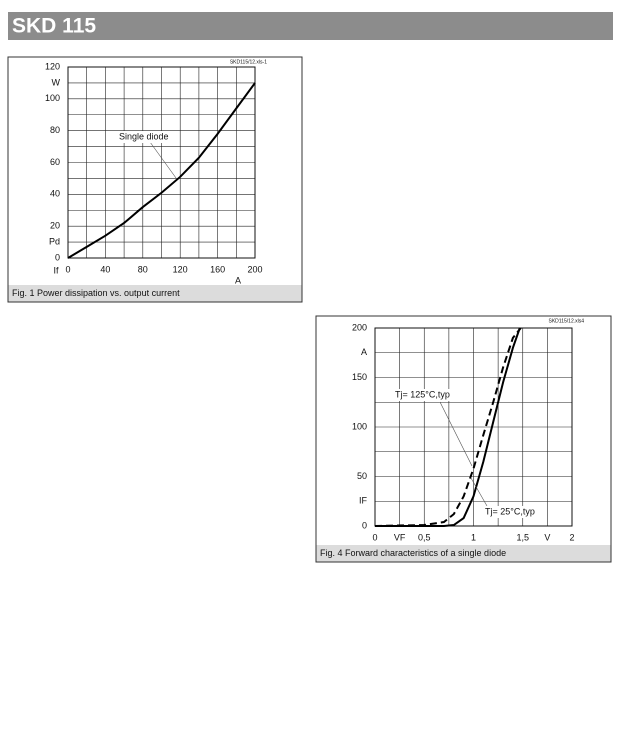  Describe the element at coordinates (55, 162) in the screenshot. I see `y-tick-label: 60` at that location.